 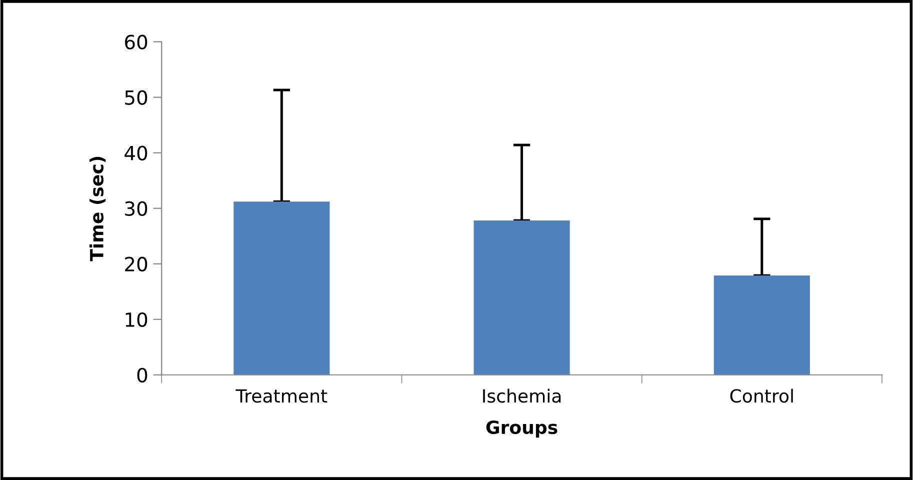 I want to click on x-tick-label: Control, so click(x=761, y=395).